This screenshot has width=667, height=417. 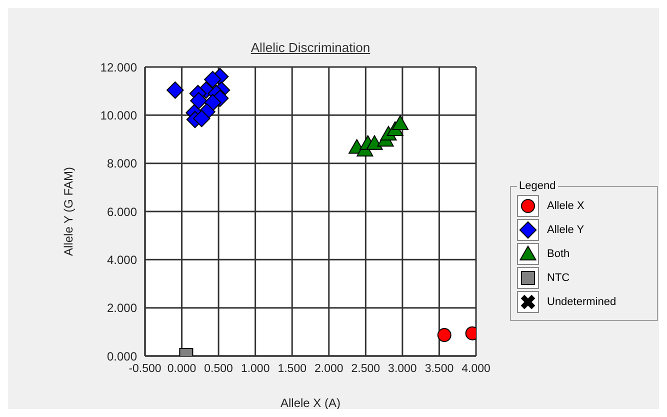 I want to click on legend-label: Allele Y, so click(x=565, y=230).